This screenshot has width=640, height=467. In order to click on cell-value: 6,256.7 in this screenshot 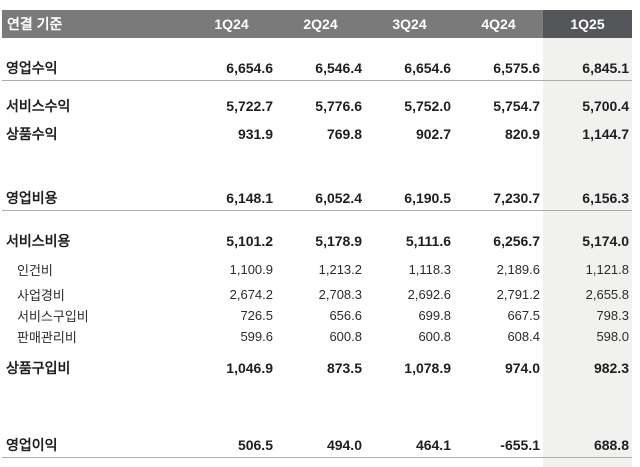, I will do `click(516, 241)`.